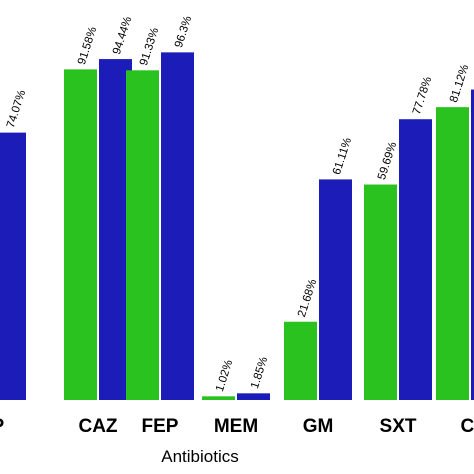 Image resolution: width=474 pixels, height=474 pixels. What do you see at coordinates (199, 456) in the screenshot?
I see `x-axis-title: Antibiotics` at bounding box center [199, 456].